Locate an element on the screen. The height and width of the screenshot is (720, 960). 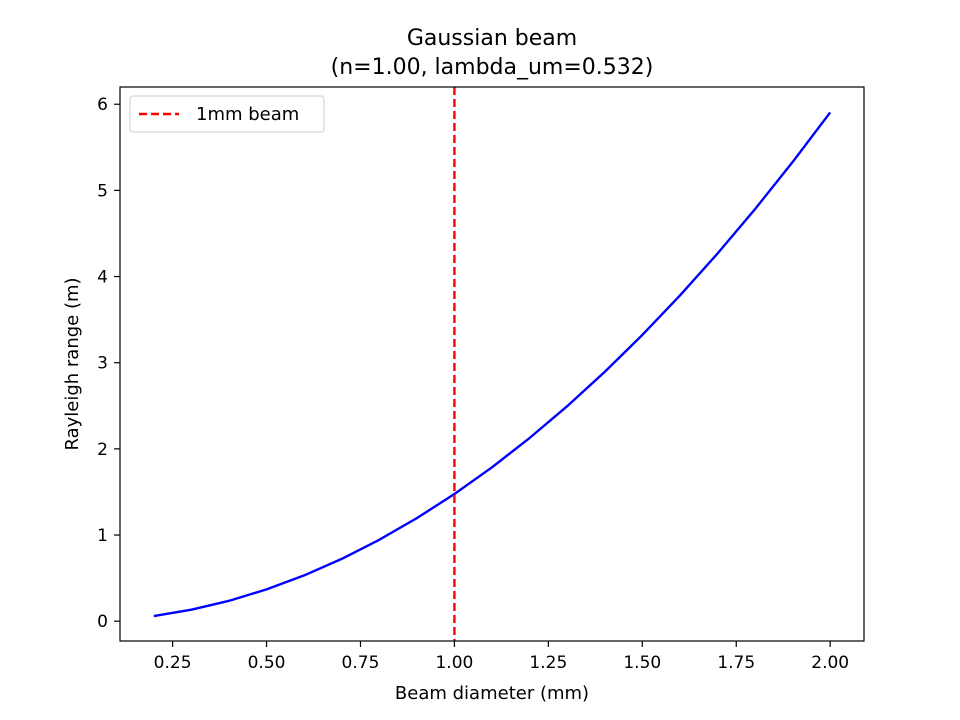
y-tick-label: 1 is located at coordinates (102, 536).